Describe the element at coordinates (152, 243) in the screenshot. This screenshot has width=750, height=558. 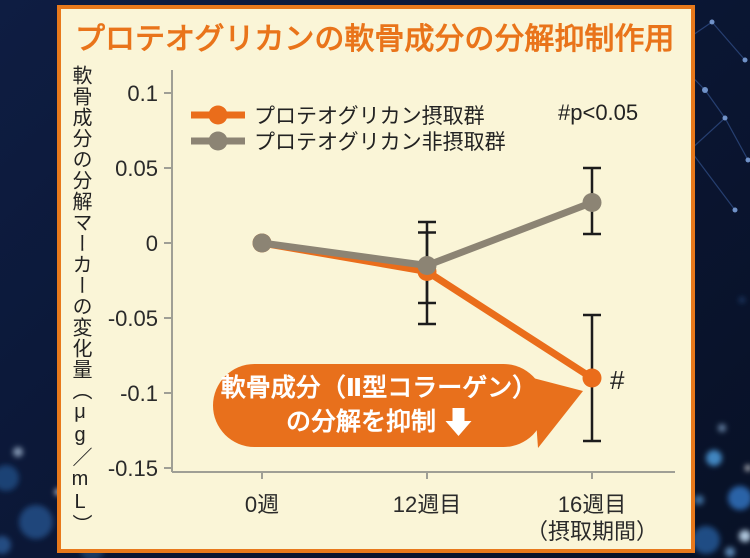
I see `y-tick-label: 0` at that location.